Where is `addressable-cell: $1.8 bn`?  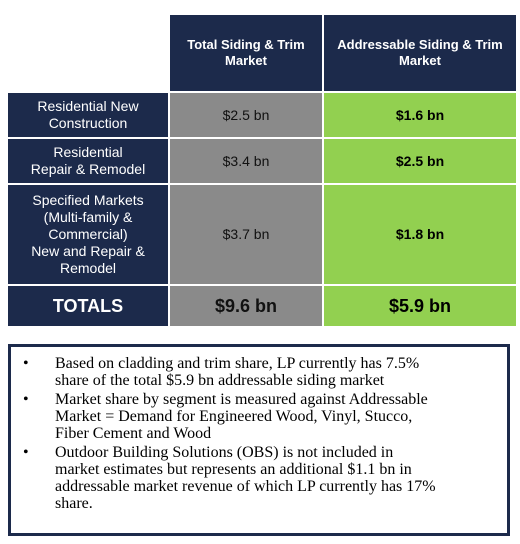 addressable-cell: $1.8 bn is located at coordinates (420, 234).